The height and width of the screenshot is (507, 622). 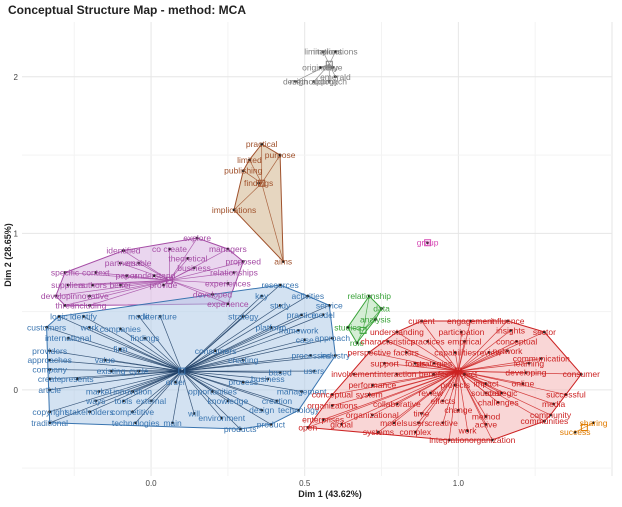 I want to click on word-label: platform, so click(x=271, y=327).